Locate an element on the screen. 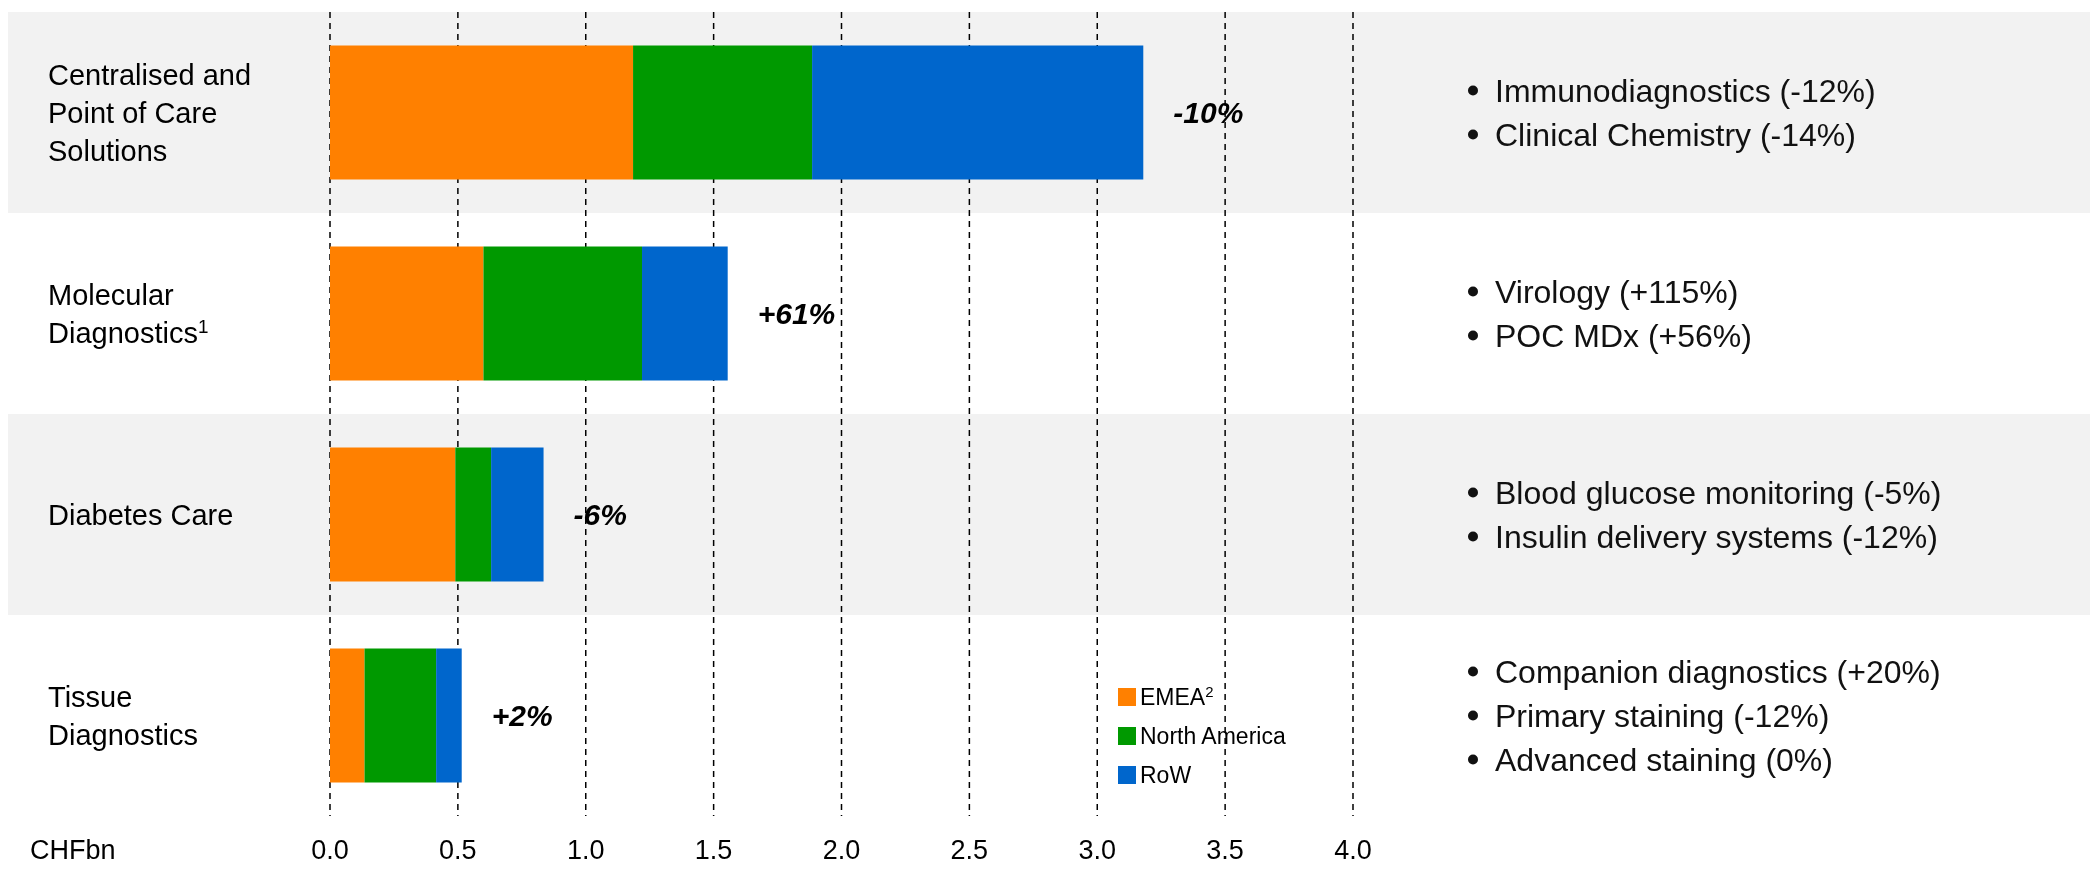 The width and height of the screenshot is (2098, 877). annotation: -10% is located at coordinates (1208, 112).